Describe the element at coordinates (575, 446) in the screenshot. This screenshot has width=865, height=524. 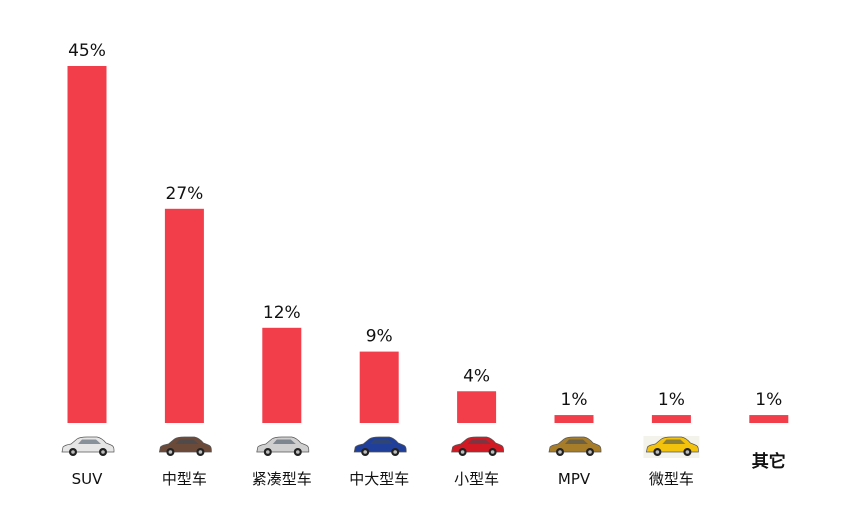
I see `car-gold-mpv-icon` at that location.